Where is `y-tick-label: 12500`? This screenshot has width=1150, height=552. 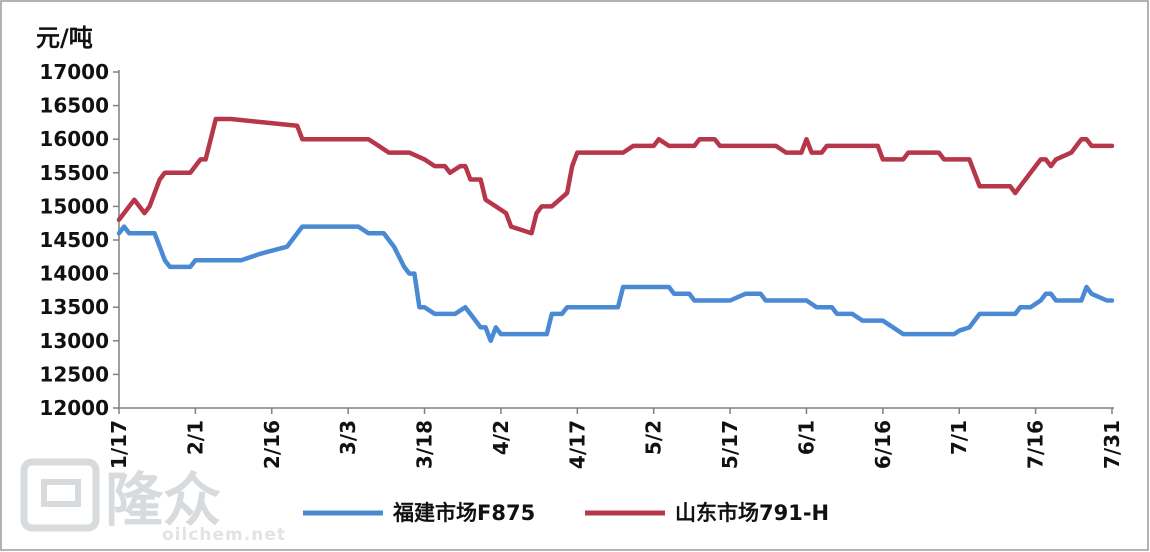 y-tick-label: 12500 is located at coordinates (74, 374).